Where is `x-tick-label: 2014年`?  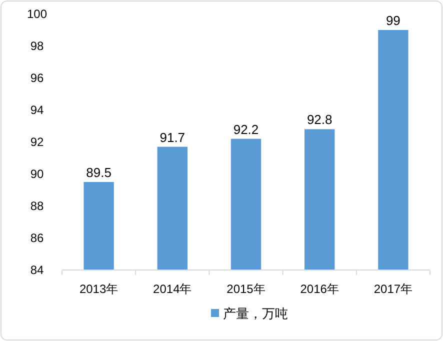
x-tick-label: 2014年 is located at coordinates (172, 289).